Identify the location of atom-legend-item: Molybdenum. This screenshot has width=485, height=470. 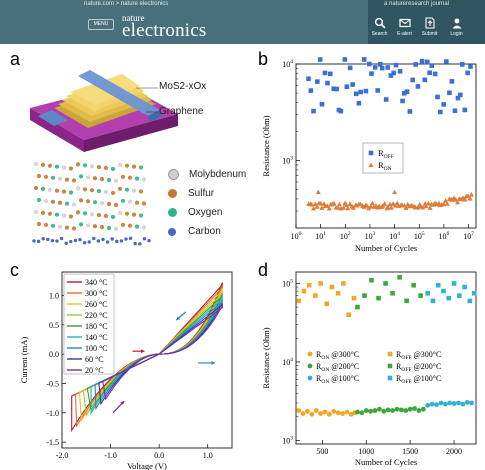
(207, 174).